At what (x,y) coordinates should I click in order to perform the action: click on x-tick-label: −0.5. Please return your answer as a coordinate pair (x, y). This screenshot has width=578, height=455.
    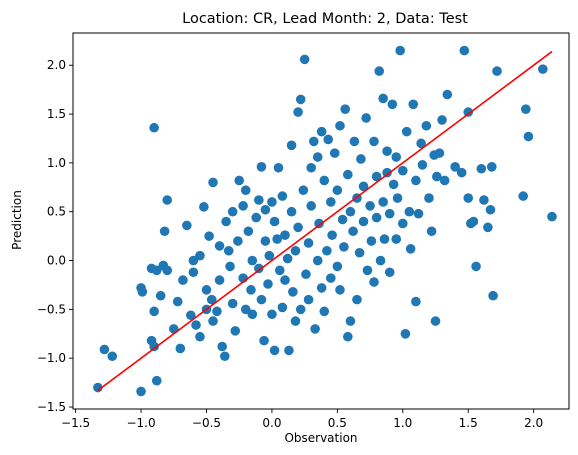
    Looking at the image, I should click on (206, 423).